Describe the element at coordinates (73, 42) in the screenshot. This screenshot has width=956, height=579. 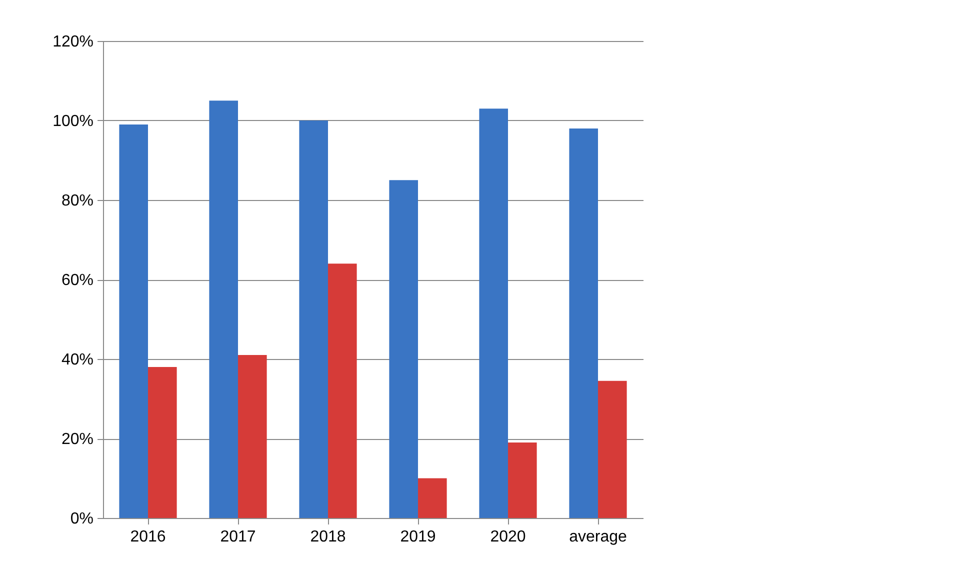
I see `y-tick-label: 120%` at that location.